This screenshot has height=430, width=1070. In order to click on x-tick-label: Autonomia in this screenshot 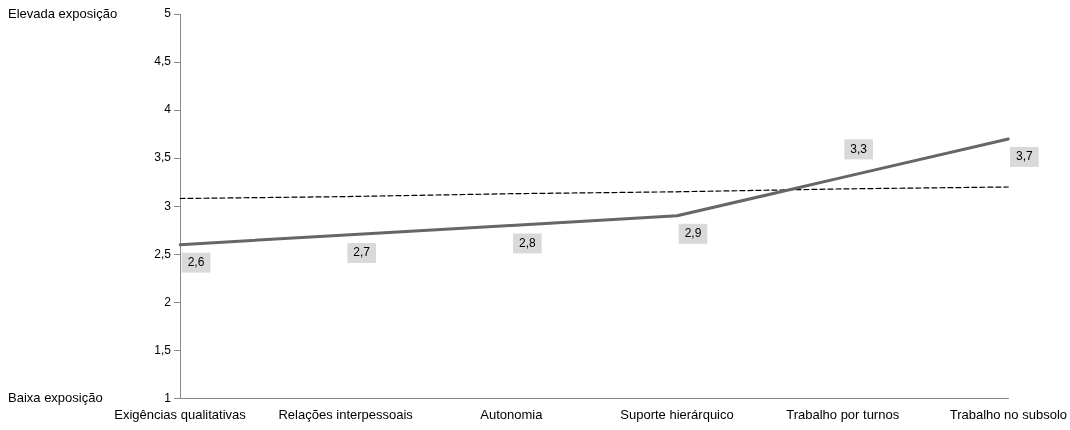, I will do `click(512, 414)`.